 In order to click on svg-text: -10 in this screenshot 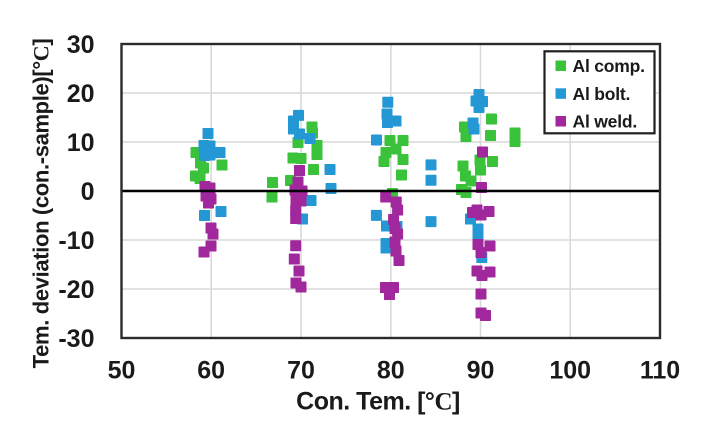, I will do `click(76, 241)`.